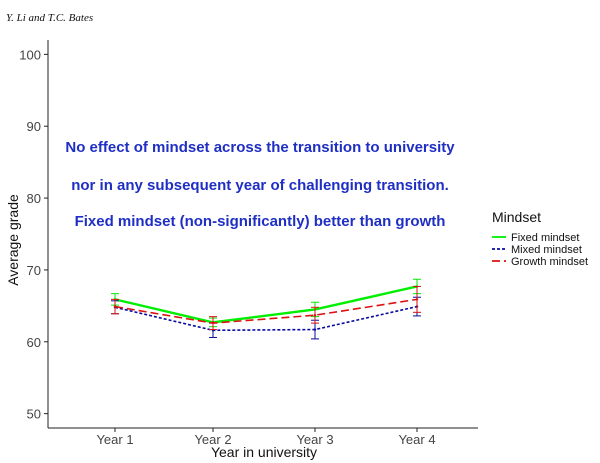 The height and width of the screenshot is (463, 600). Describe the element at coordinates (549, 262) in the screenshot. I see `legend-label: Growth mindset` at that location.